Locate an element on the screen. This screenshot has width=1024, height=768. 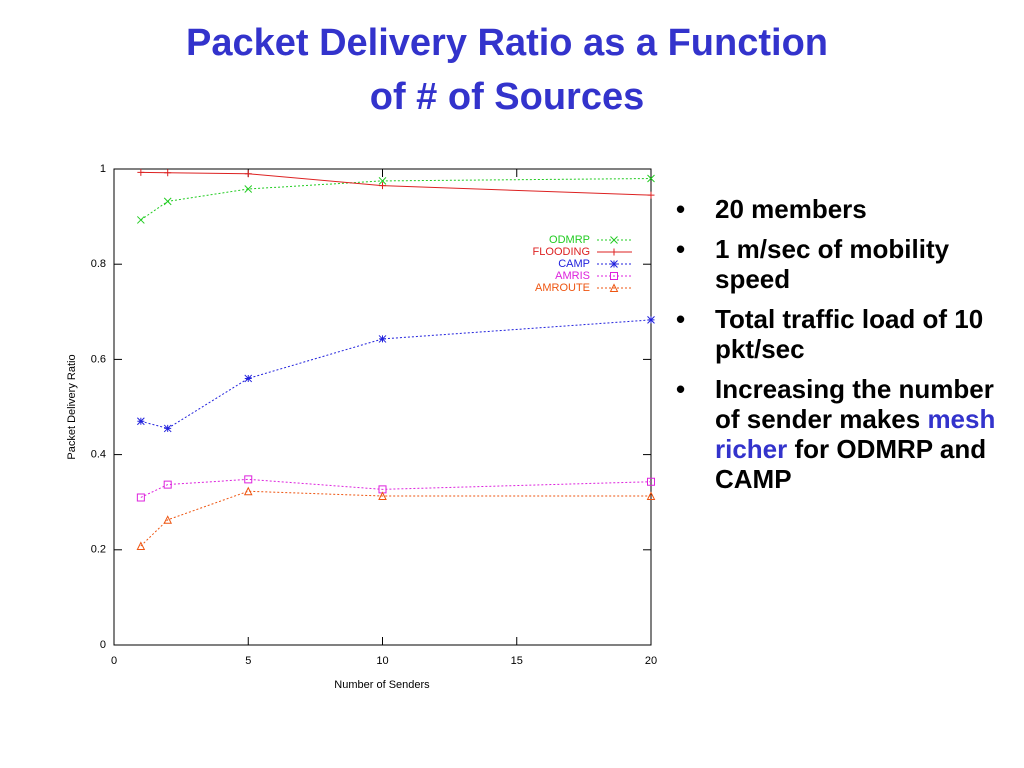
bullet: Total traffic load of 10 pkt/sec is located at coordinates (844, 334).